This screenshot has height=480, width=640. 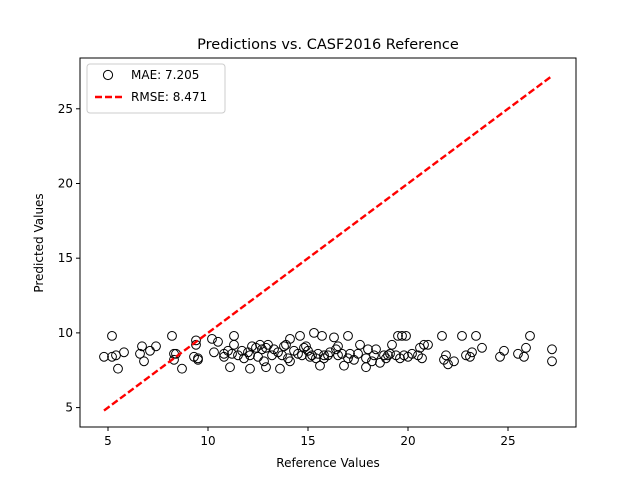 I want to click on legend-label-mae: MAE: 7.205, so click(x=165, y=75).